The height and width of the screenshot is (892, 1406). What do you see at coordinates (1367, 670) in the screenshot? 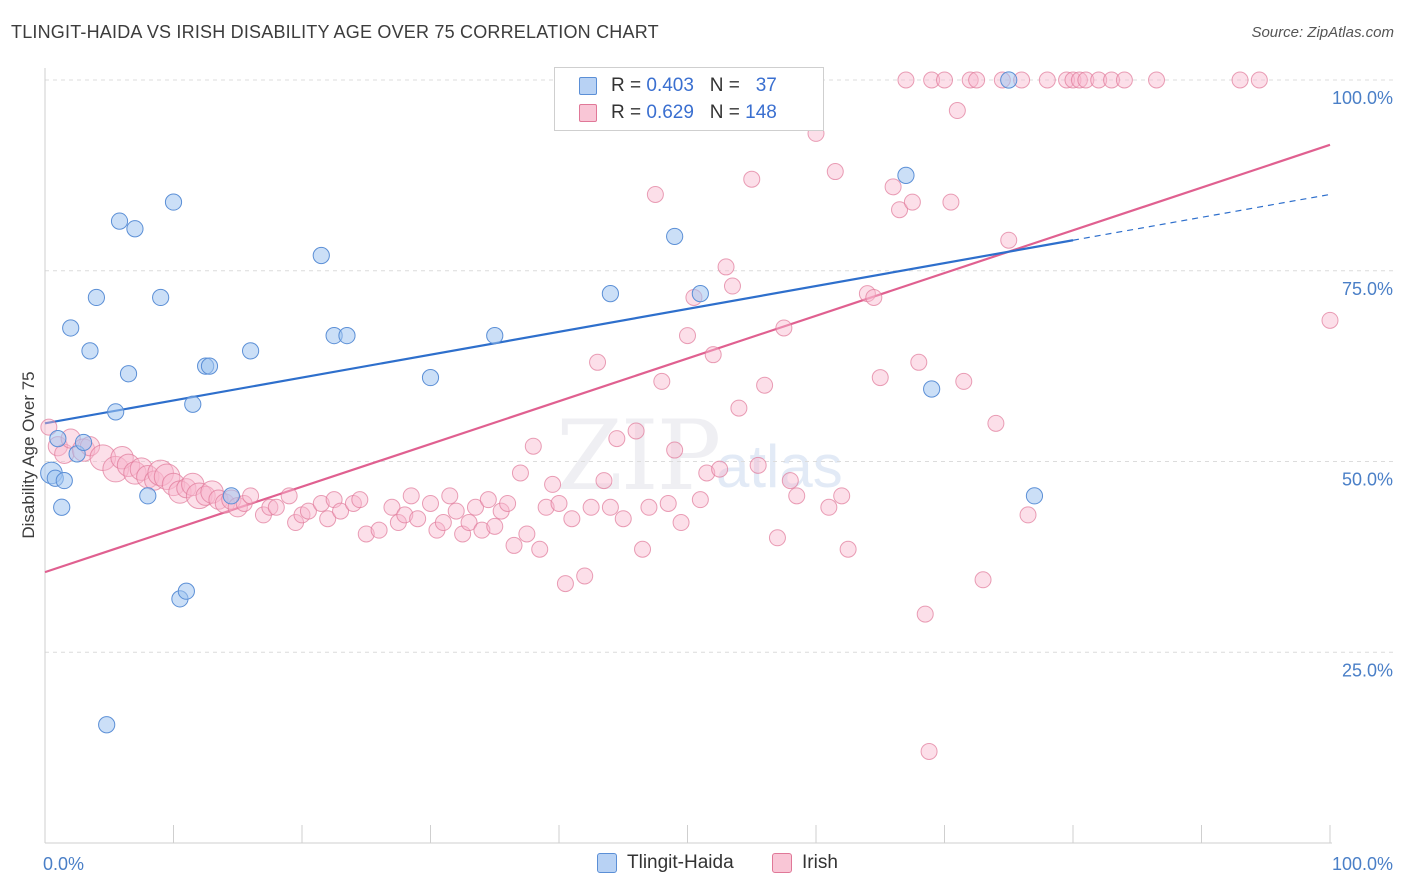
I see `y-tick-label: 25.0%` at bounding box center [1367, 670].